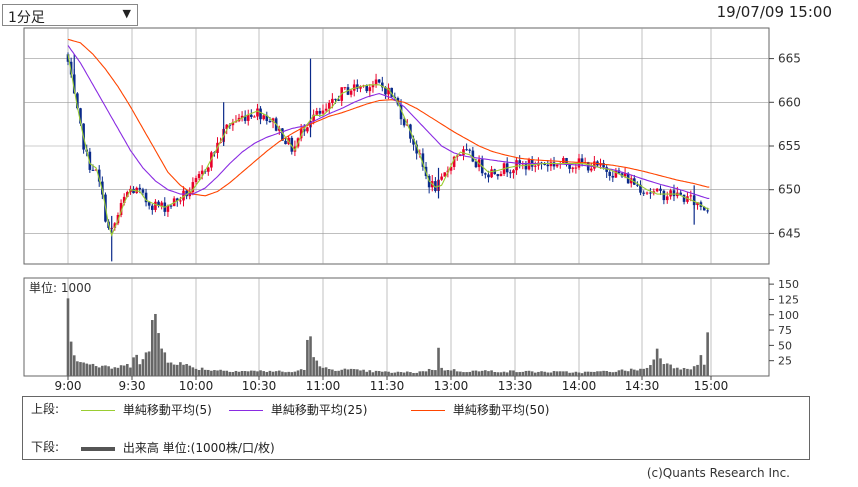 Image resolution: width=858 pixels, height=487 pixels. Describe the element at coordinates (45, 409) in the screenshot. I see `legend-upper-label: 上段:` at that location.